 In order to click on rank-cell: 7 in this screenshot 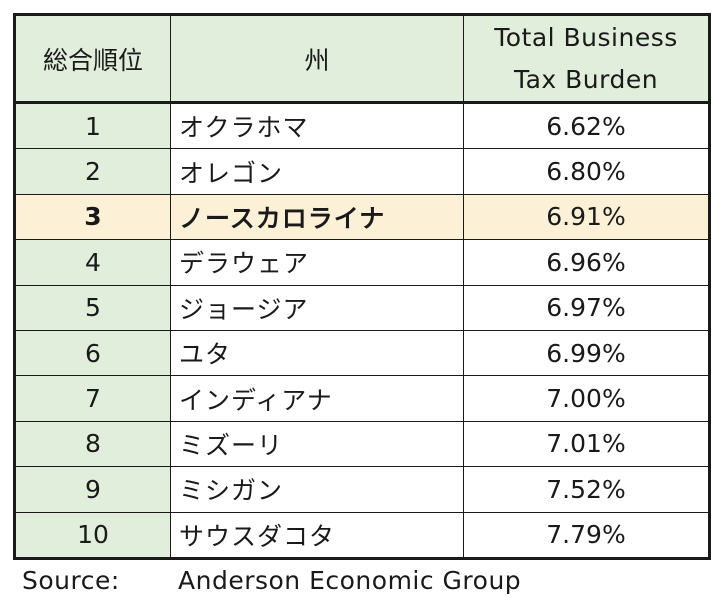, I will do `click(92, 398)`.